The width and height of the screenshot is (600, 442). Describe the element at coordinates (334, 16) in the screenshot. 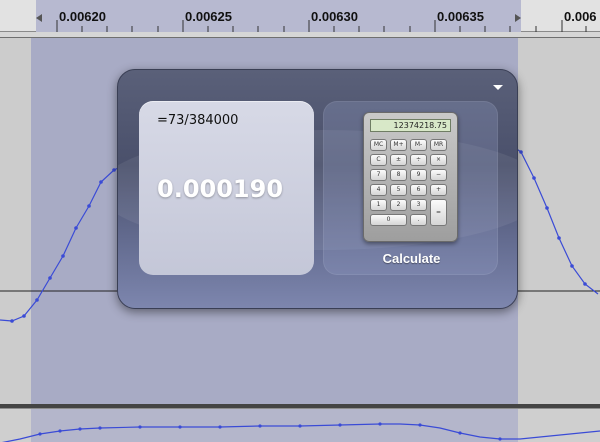

I see `ruler-tick-label: 0.00630` at that location.